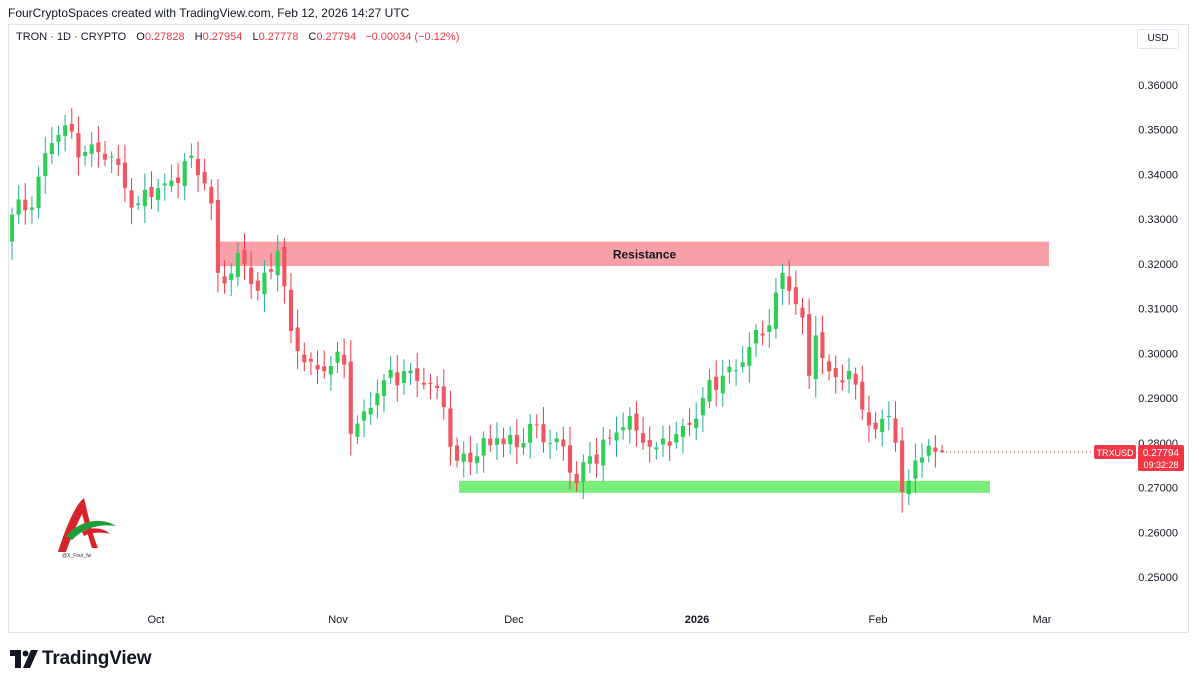 The image size is (1199, 686). I want to click on tradingview-logo: TradingView, so click(81, 659).